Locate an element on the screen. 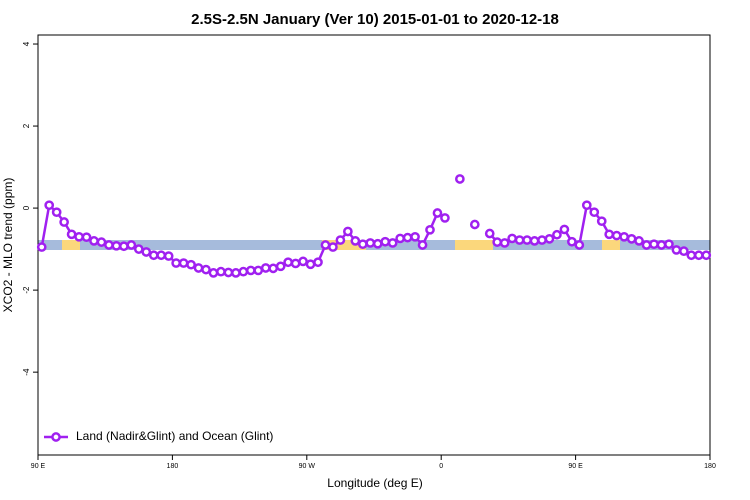  legend-label: Land (Nadir&Glint) and Ocean (Glint) is located at coordinates (174, 436).